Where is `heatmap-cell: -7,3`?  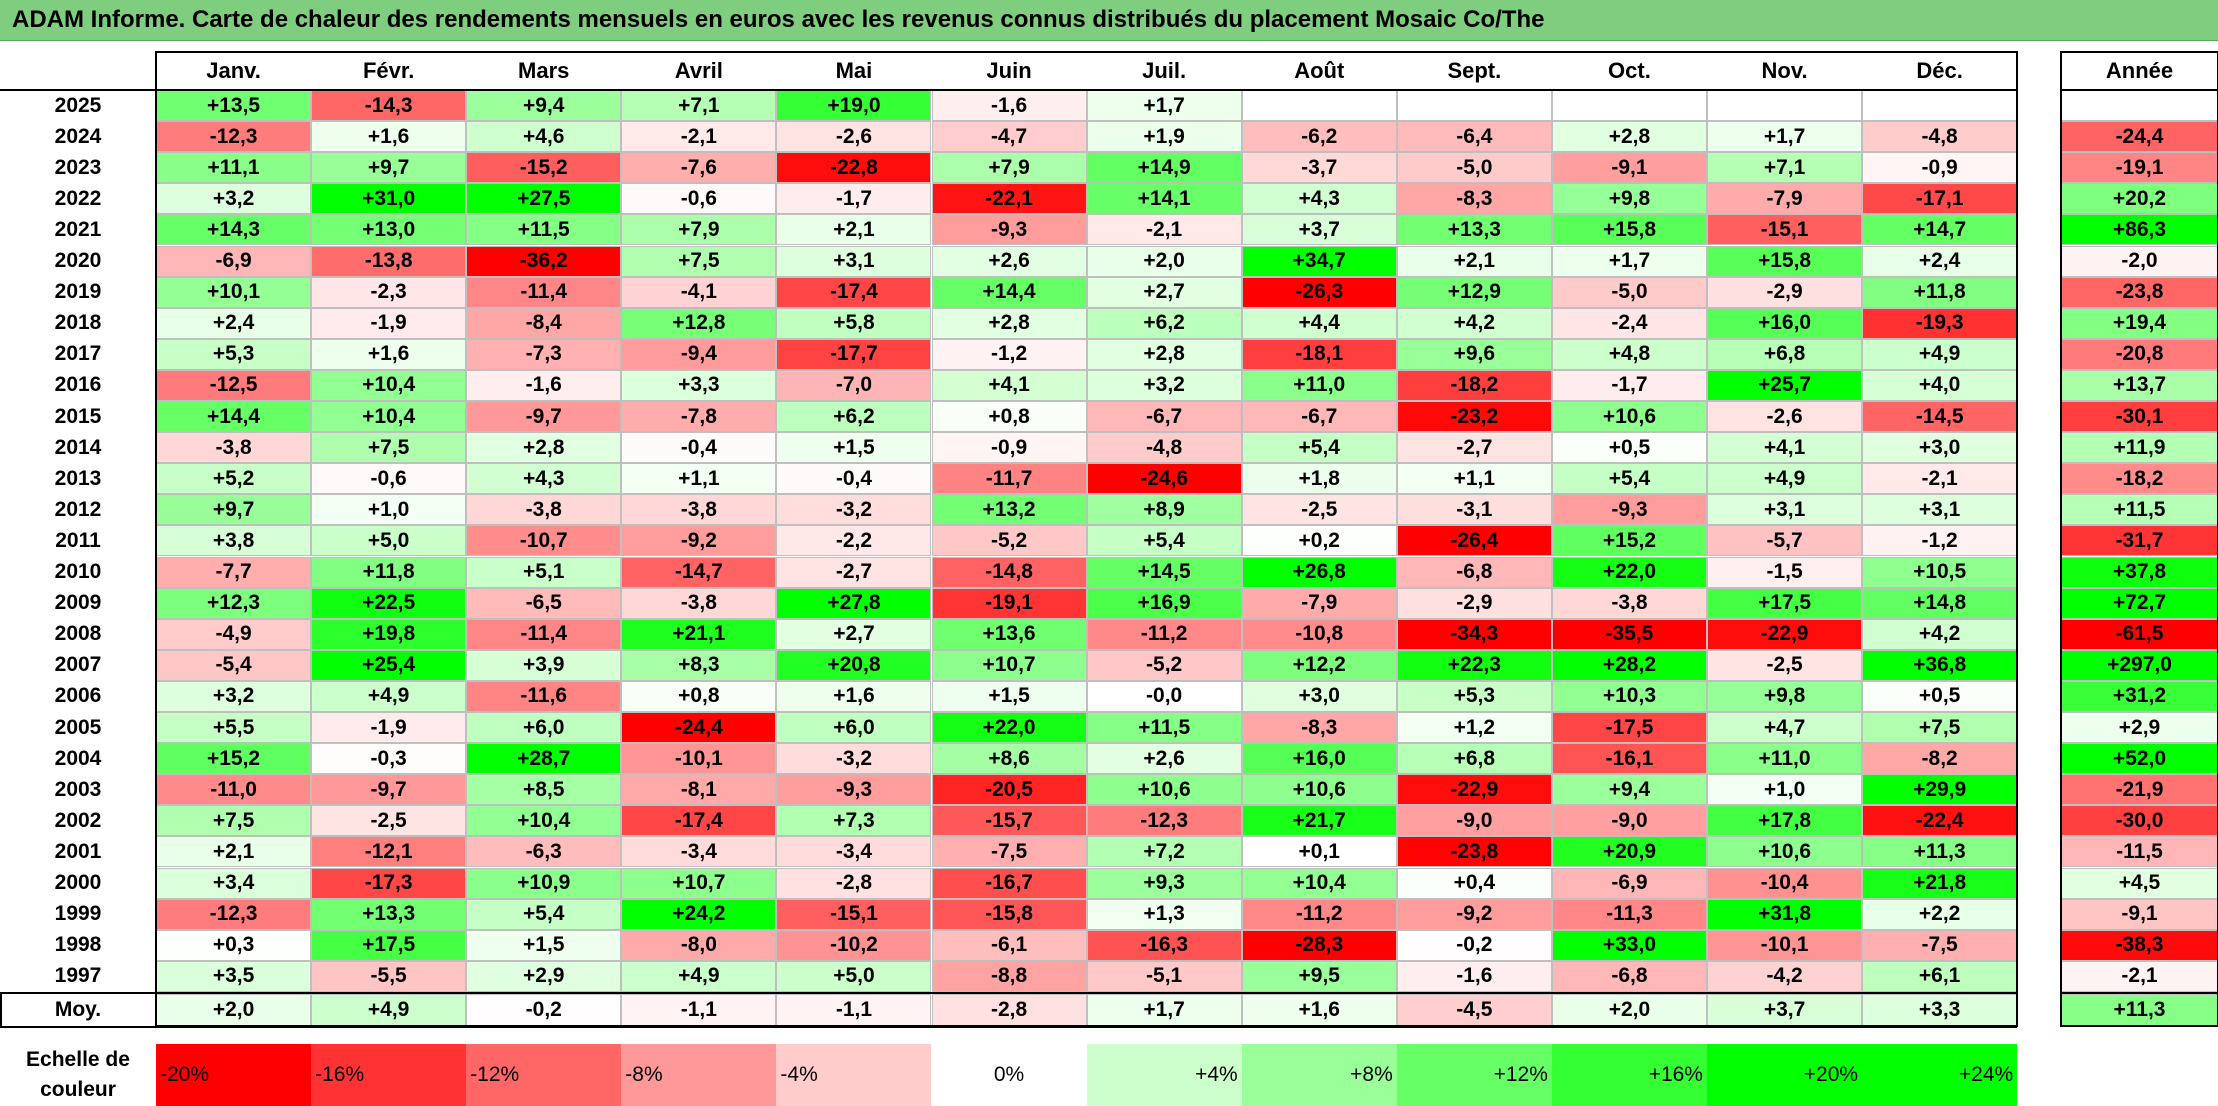 heatmap-cell: -7,3 is located at coordinates (544, 354).